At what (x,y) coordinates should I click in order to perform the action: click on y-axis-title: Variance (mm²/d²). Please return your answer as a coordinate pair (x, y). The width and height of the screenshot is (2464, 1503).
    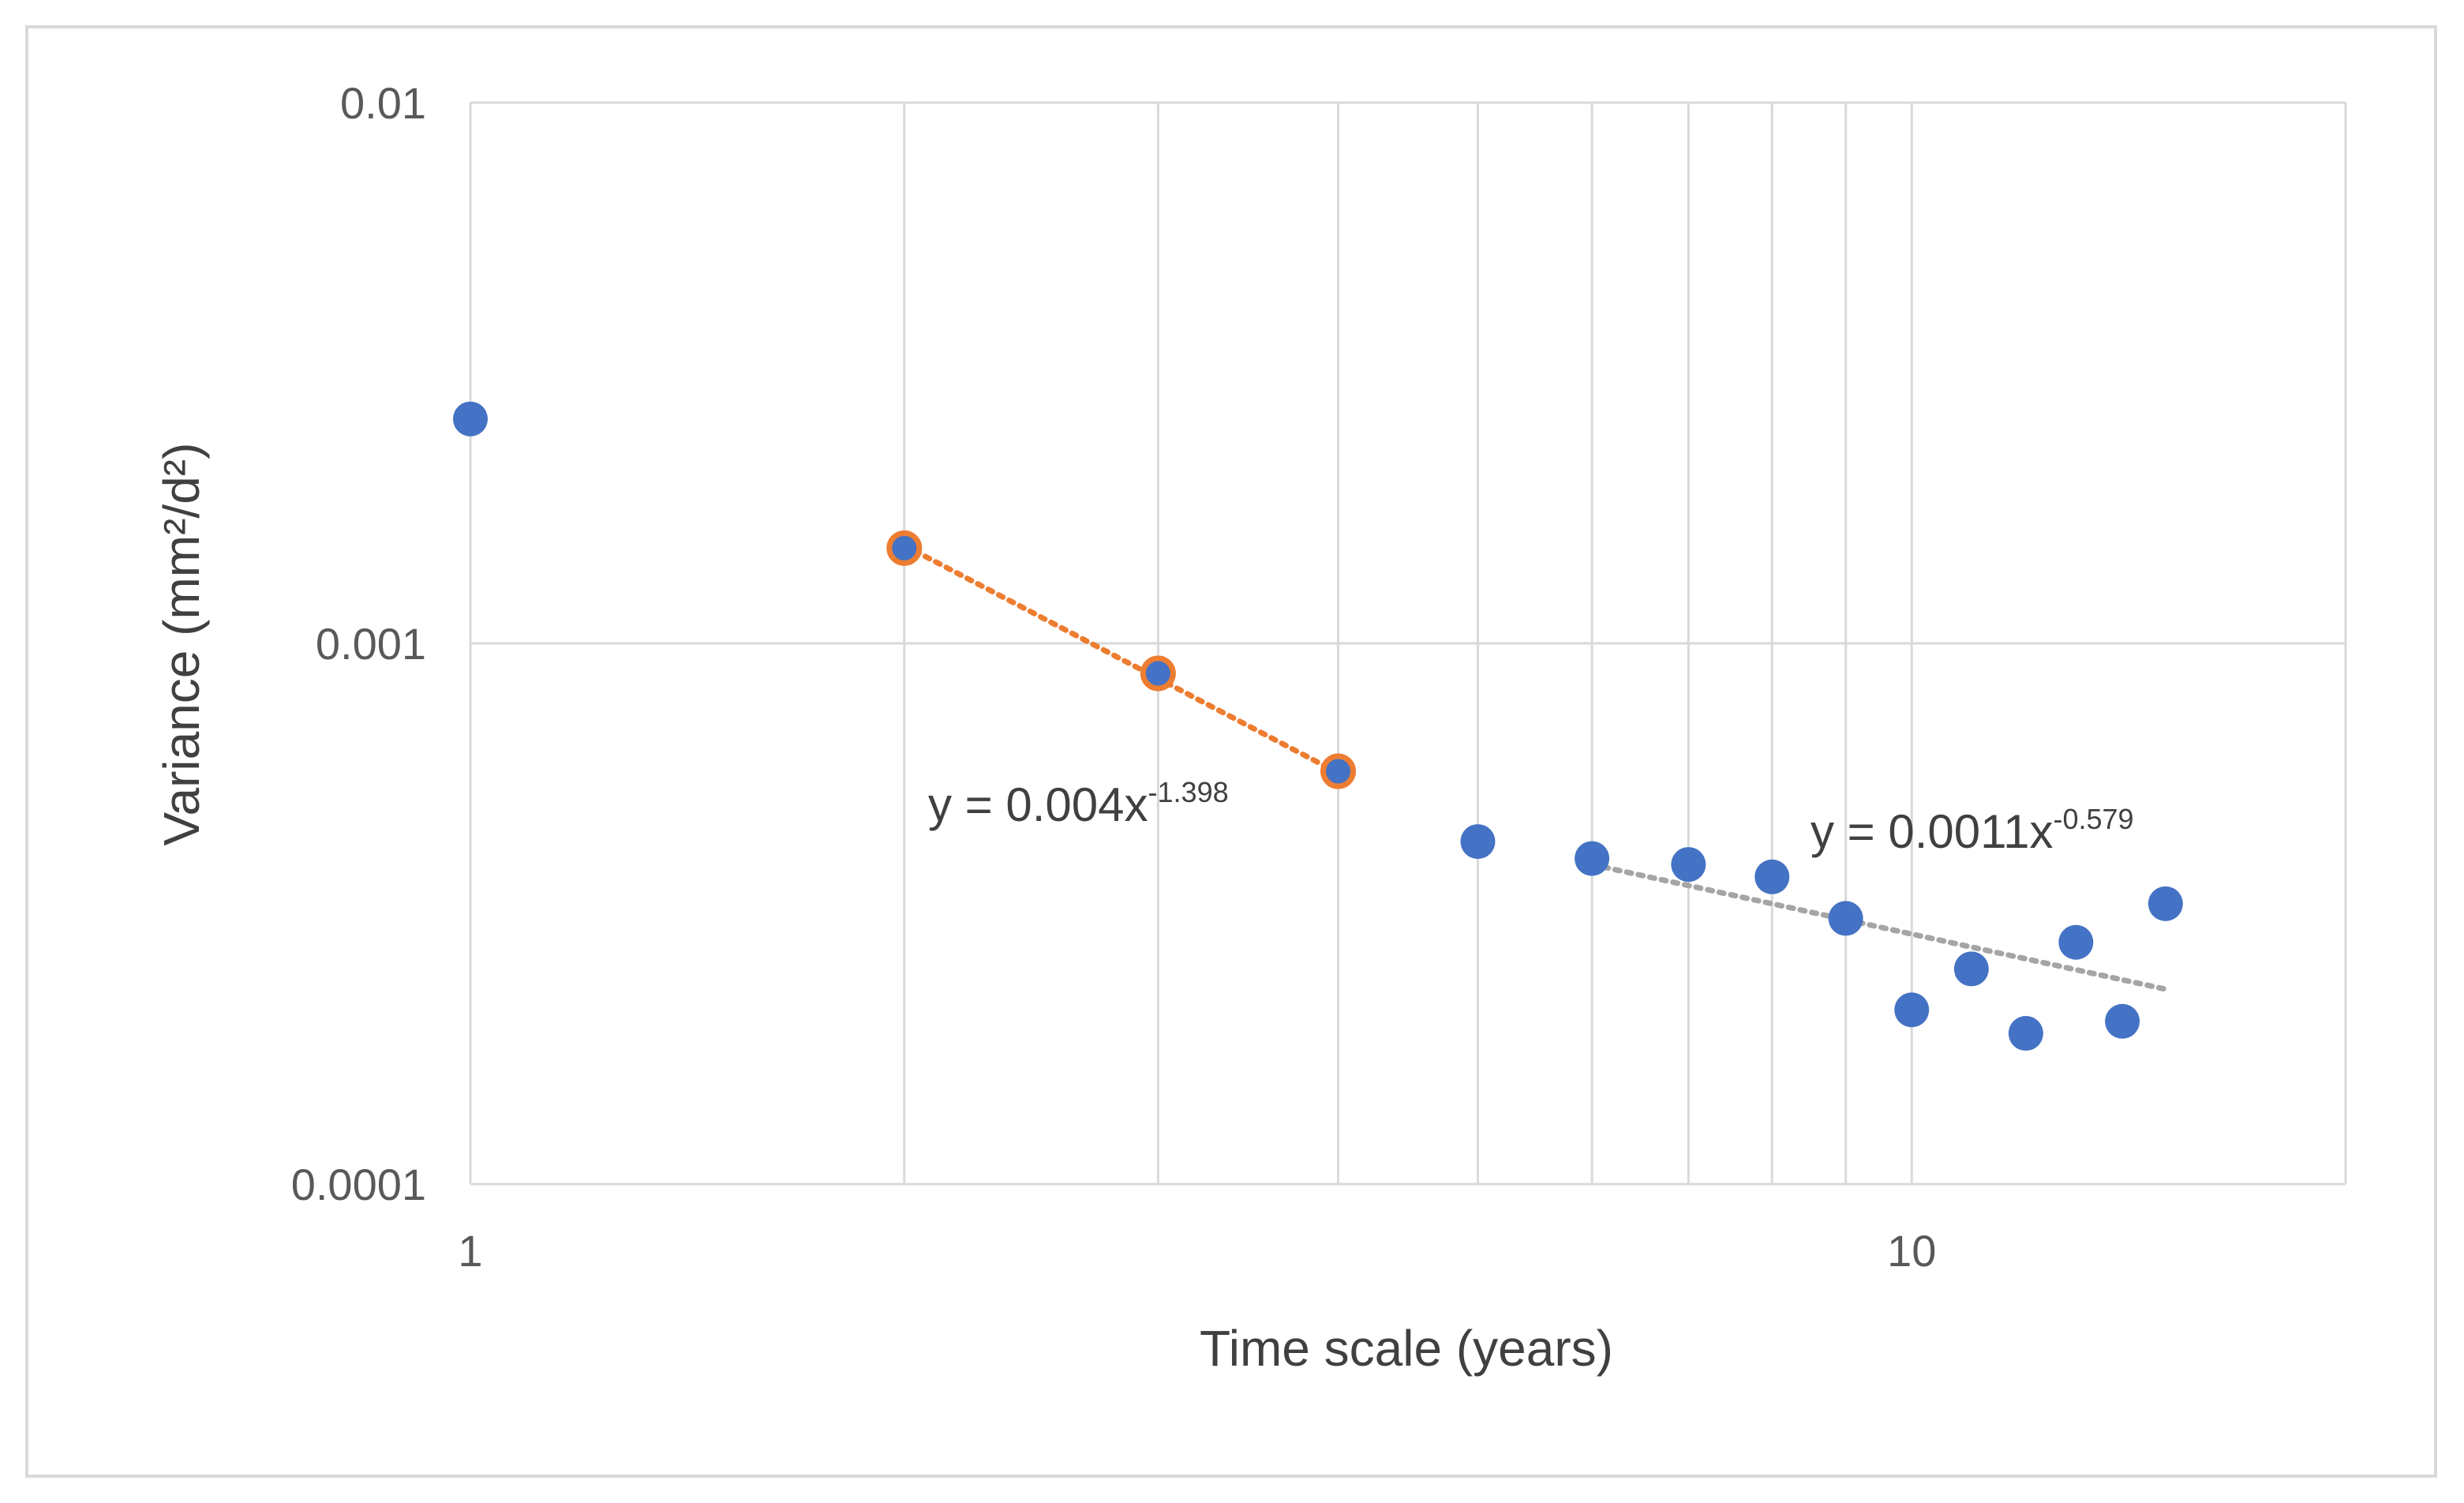
    Looking at the image, I should click on (181, 644).